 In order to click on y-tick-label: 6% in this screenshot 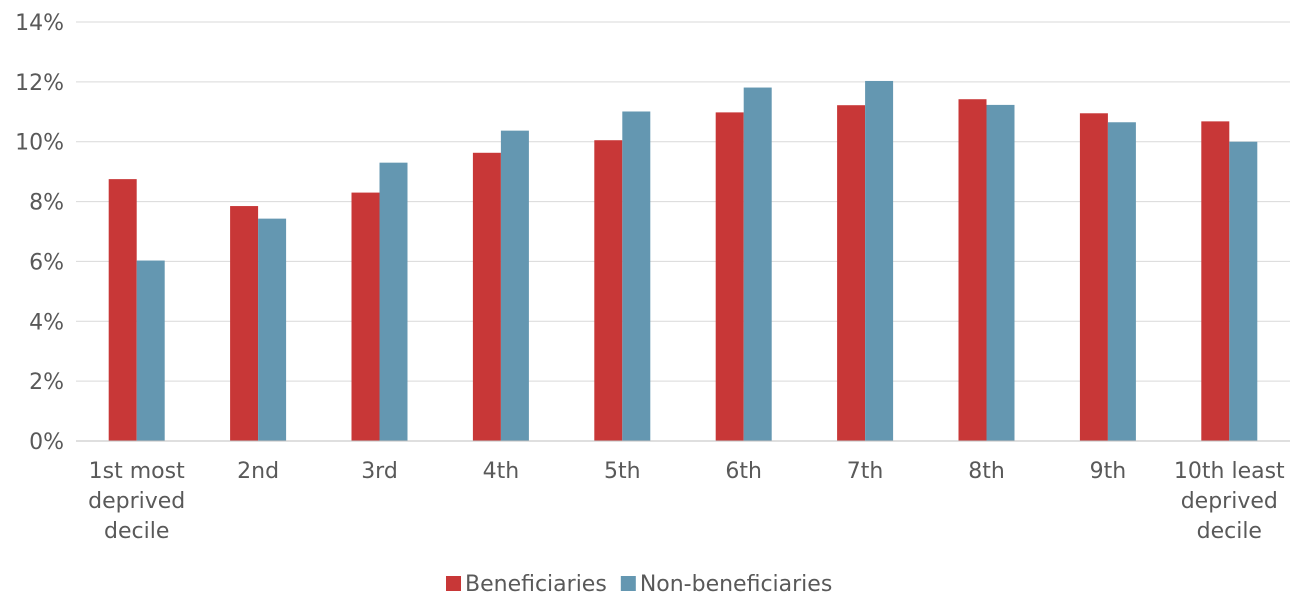, I will do `click(46, 262)`.